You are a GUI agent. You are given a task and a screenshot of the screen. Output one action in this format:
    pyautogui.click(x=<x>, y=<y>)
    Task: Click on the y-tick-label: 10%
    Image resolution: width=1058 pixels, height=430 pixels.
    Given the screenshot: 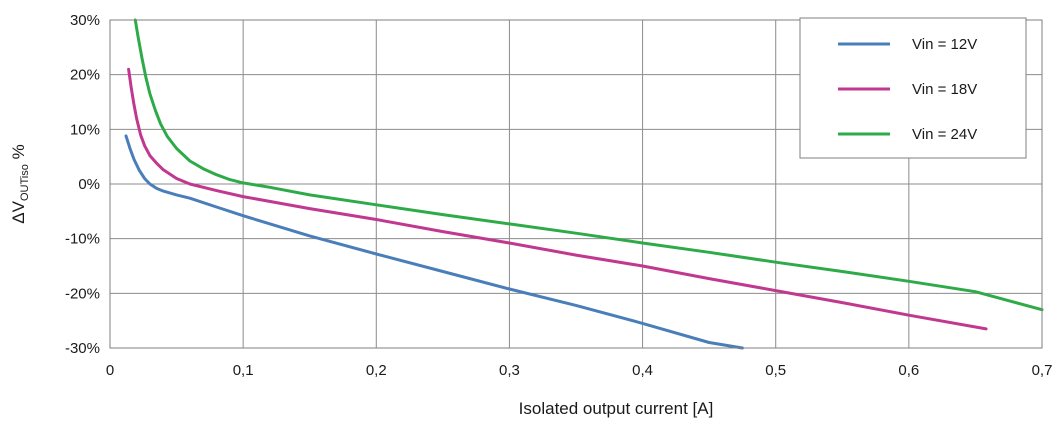 What is the action you would take?
    pyautogui.click(x=85, y=129)
    